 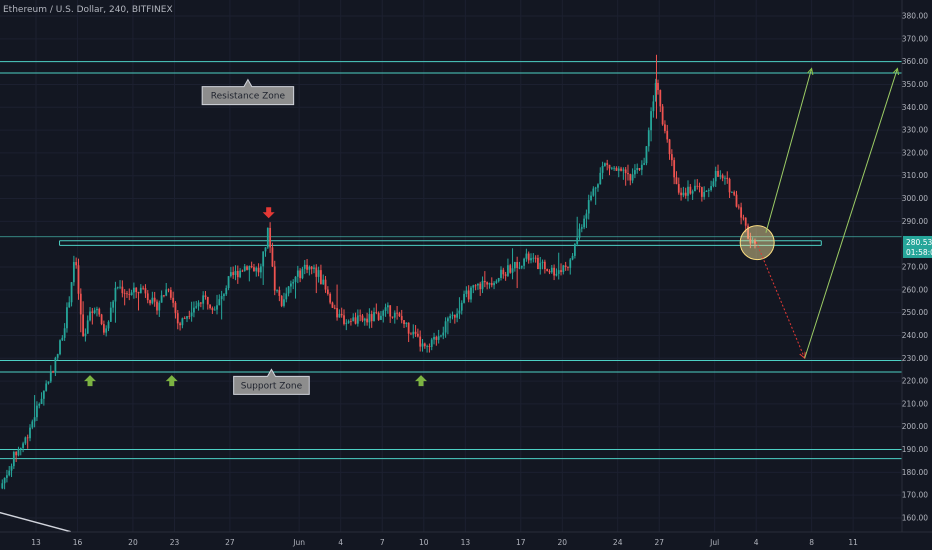 I want to click on time-tick-label: 20, so click(x=563, y=542).